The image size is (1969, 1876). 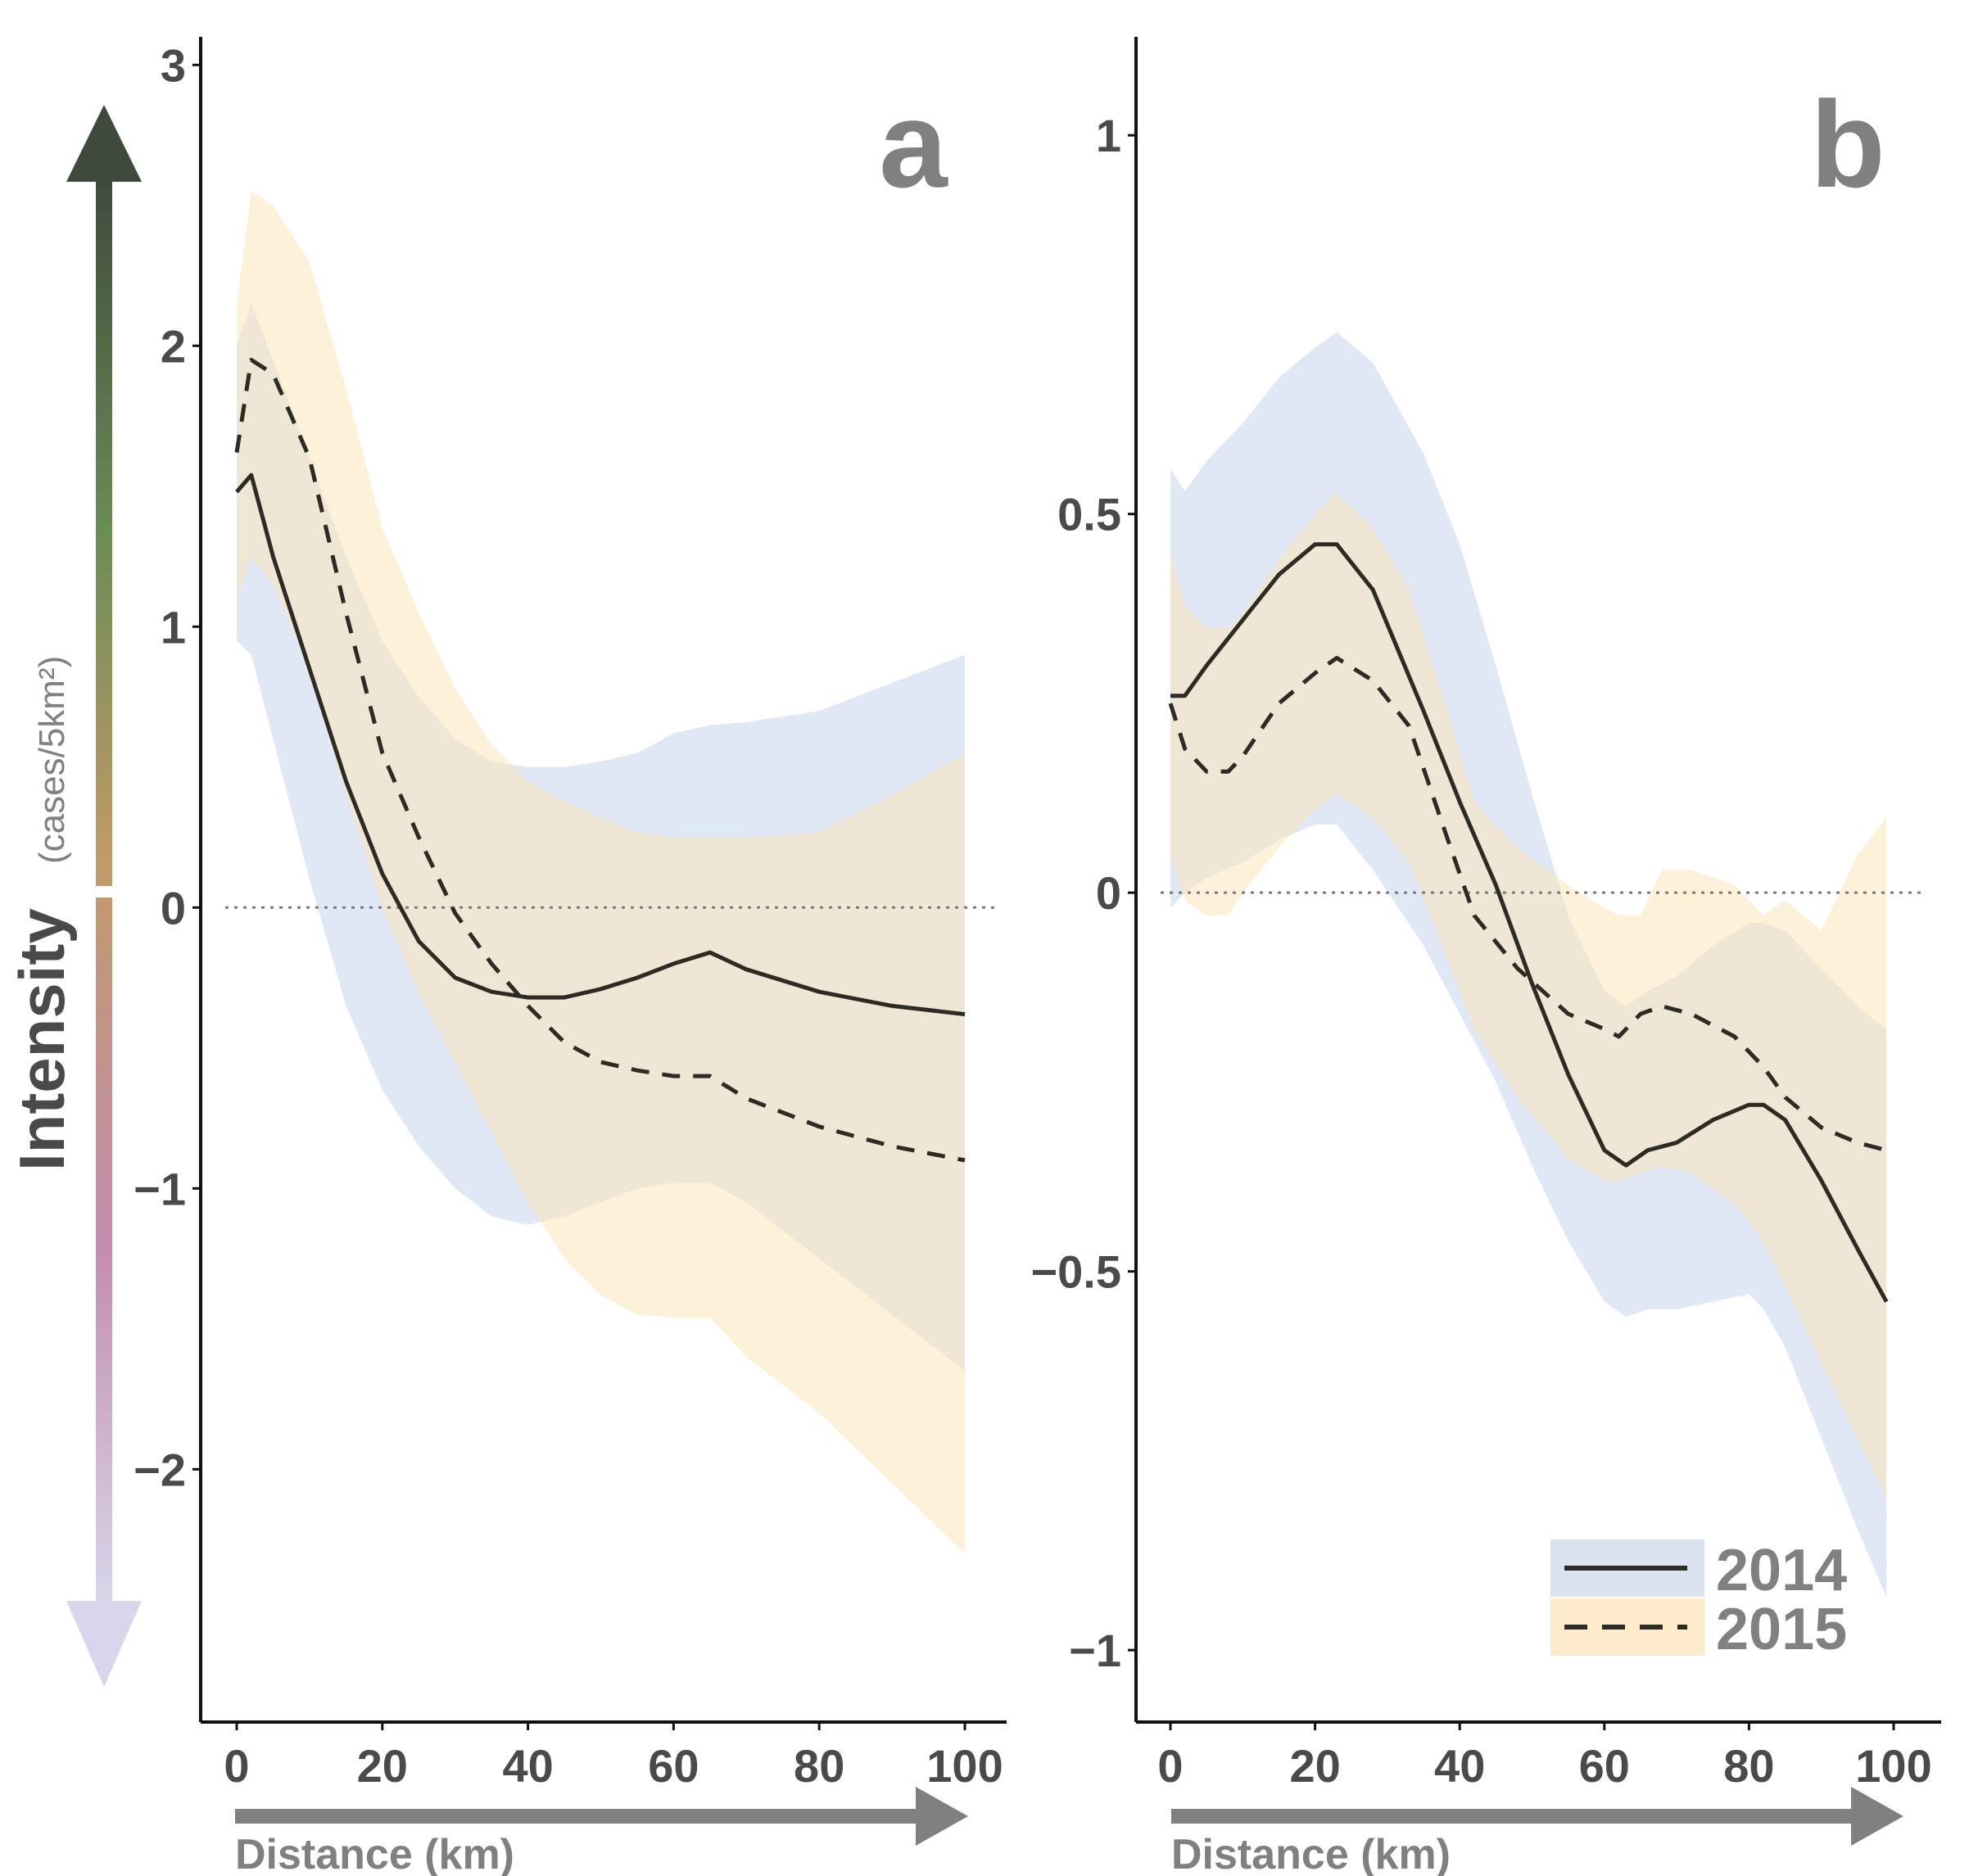 What do you see at coordinates (1545, 1757) in the screenshot?
I see `panel-b-x-ticks: 0 20 40 60 80 100` at bounding box center [1545, 1757].